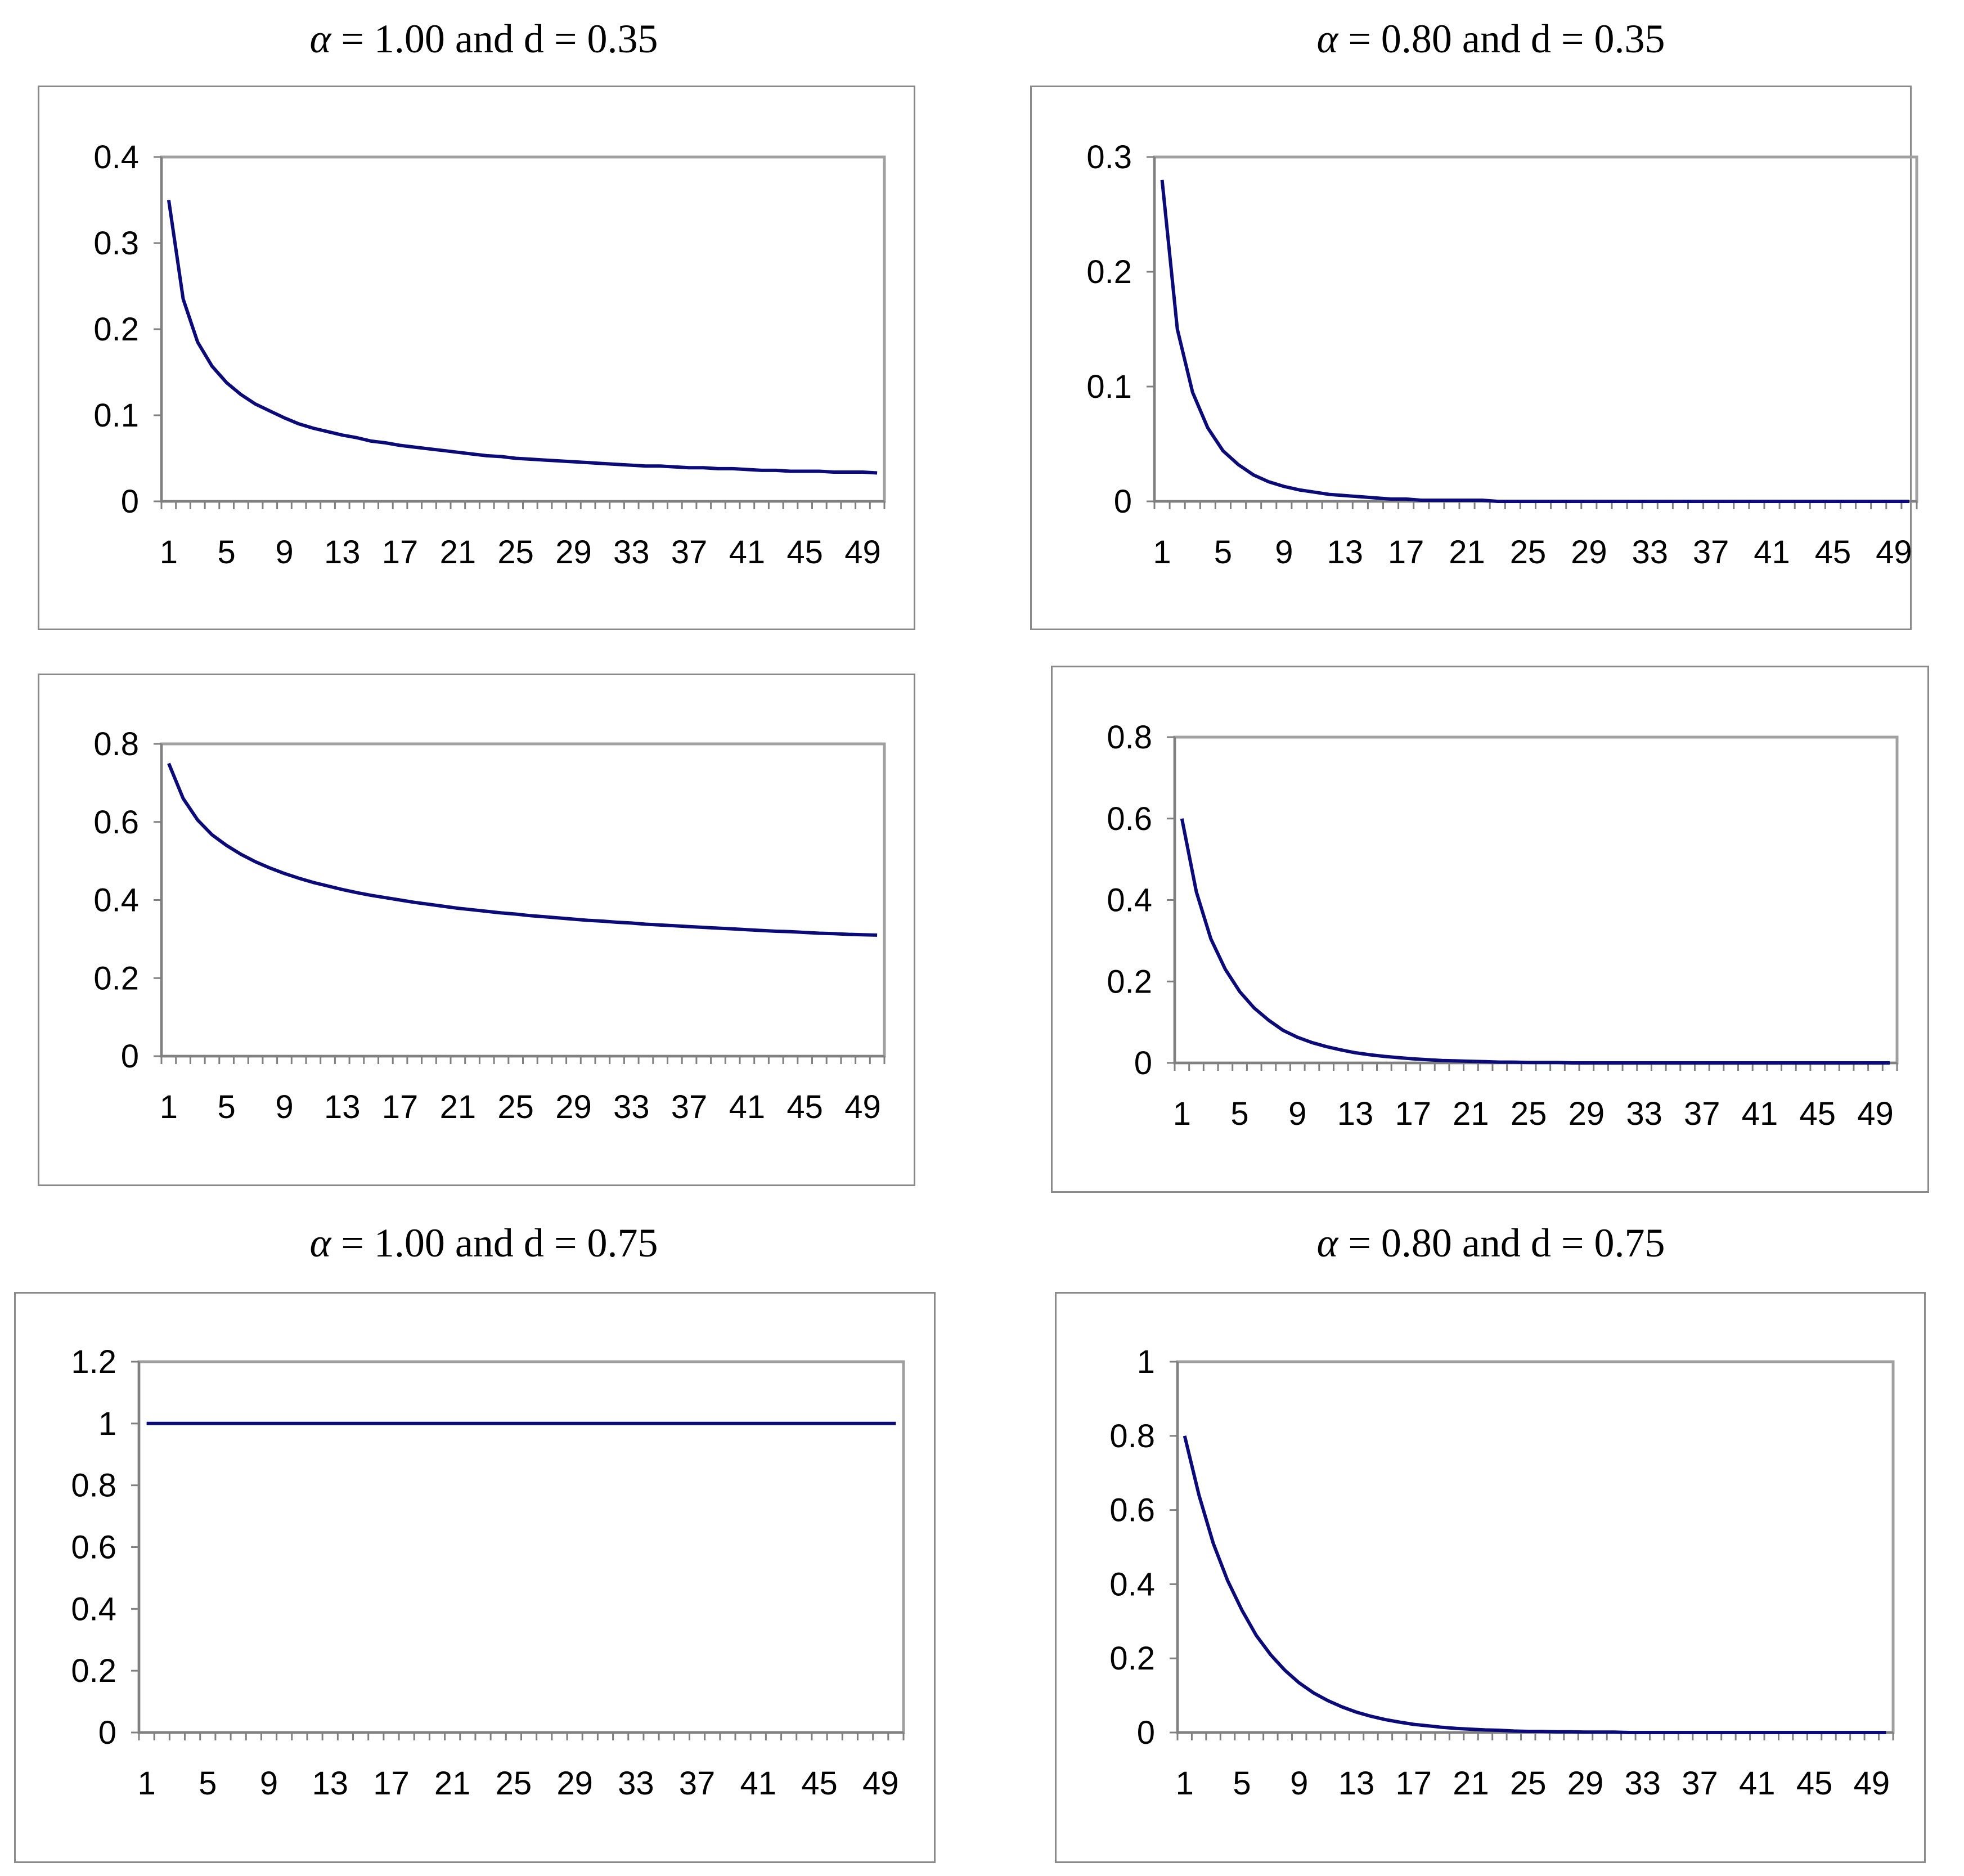 This screenshot has width=1964, height=1876. I want to click on chart-frame-top-right, so click(1471, 358).